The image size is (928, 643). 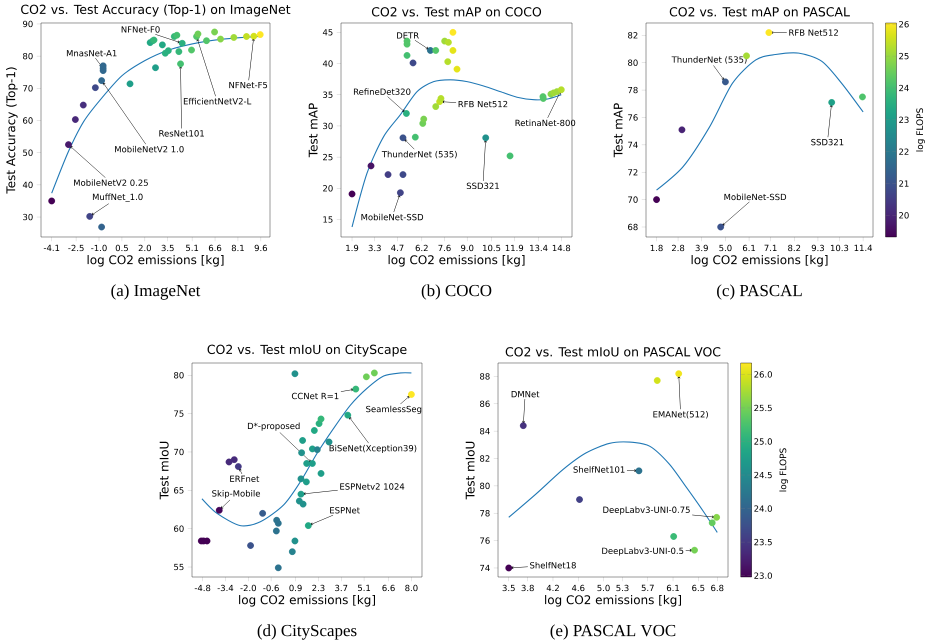 I want to click on y-axis-title: Test mAP, so click(x=618, y=130).